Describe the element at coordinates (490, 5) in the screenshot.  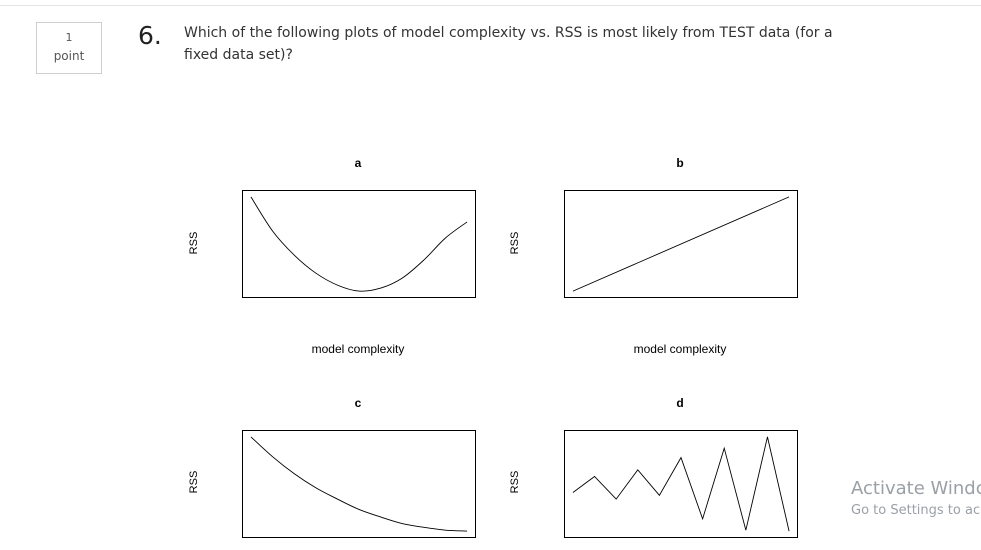
I see `top-divider` at that location.